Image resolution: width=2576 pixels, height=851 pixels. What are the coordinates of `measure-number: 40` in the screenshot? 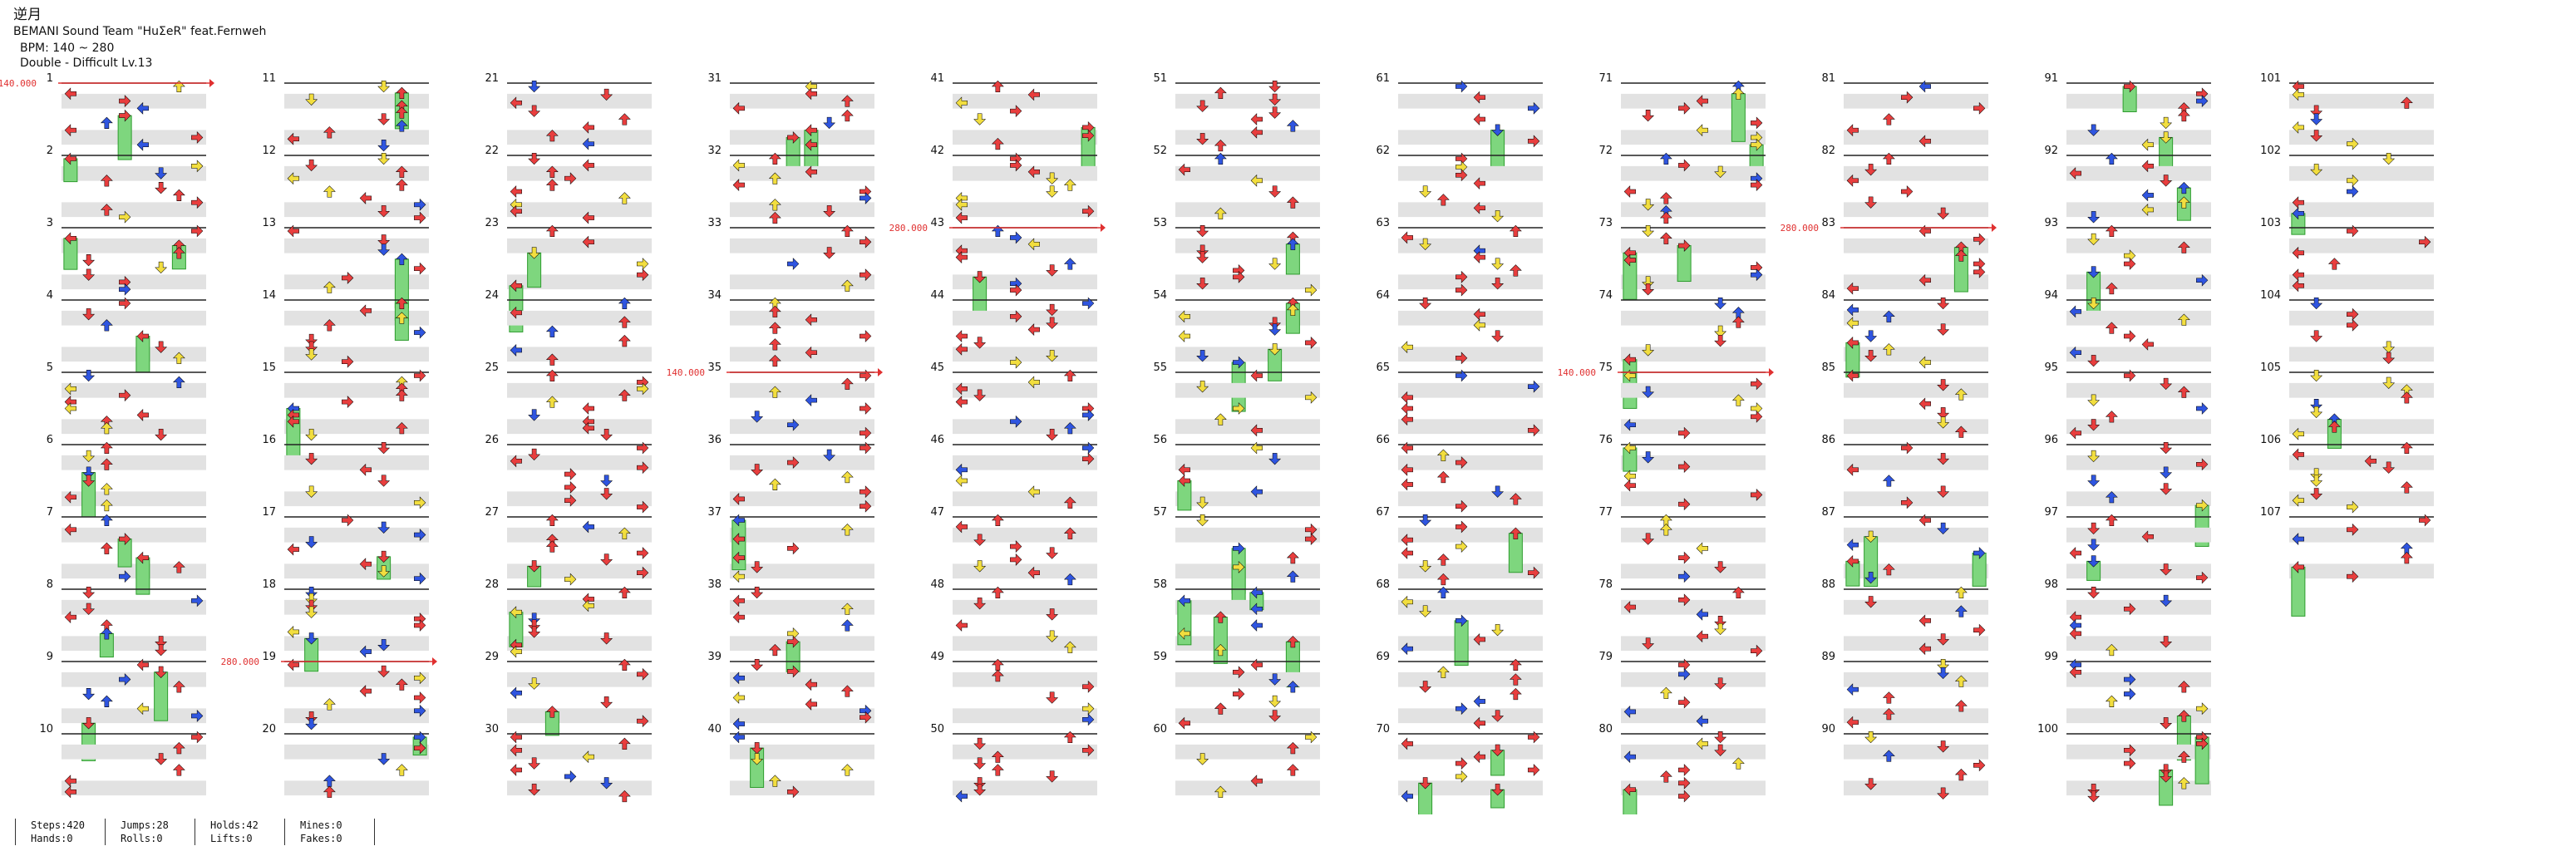 It's located at (714, 729).